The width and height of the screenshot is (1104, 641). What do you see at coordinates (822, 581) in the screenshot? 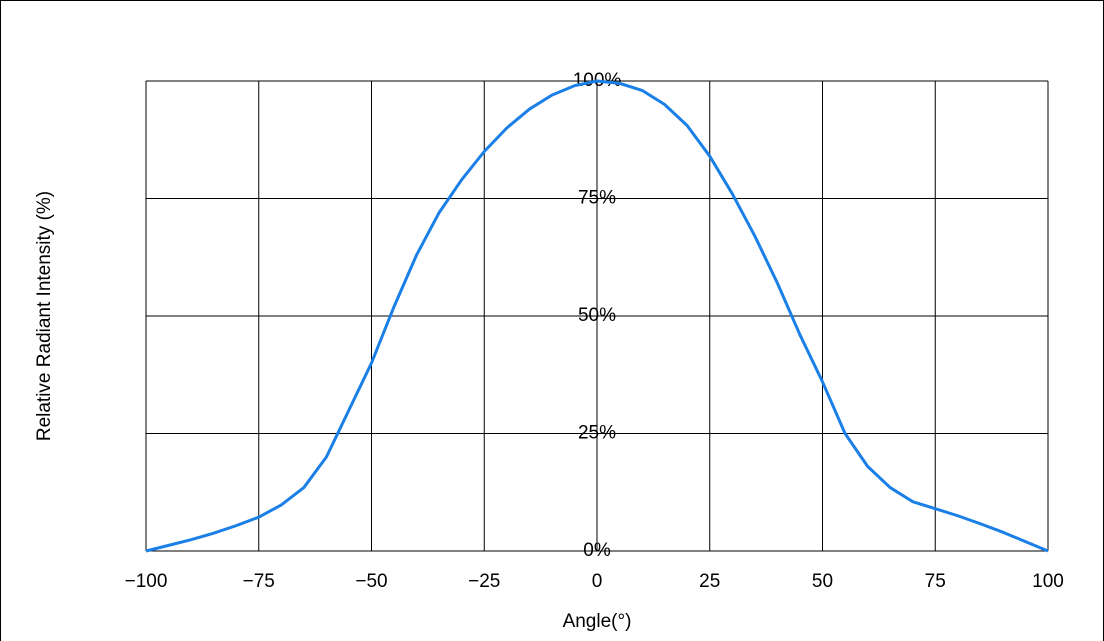
I see `x-tick-label: 50` at bounding box center [822, 581].